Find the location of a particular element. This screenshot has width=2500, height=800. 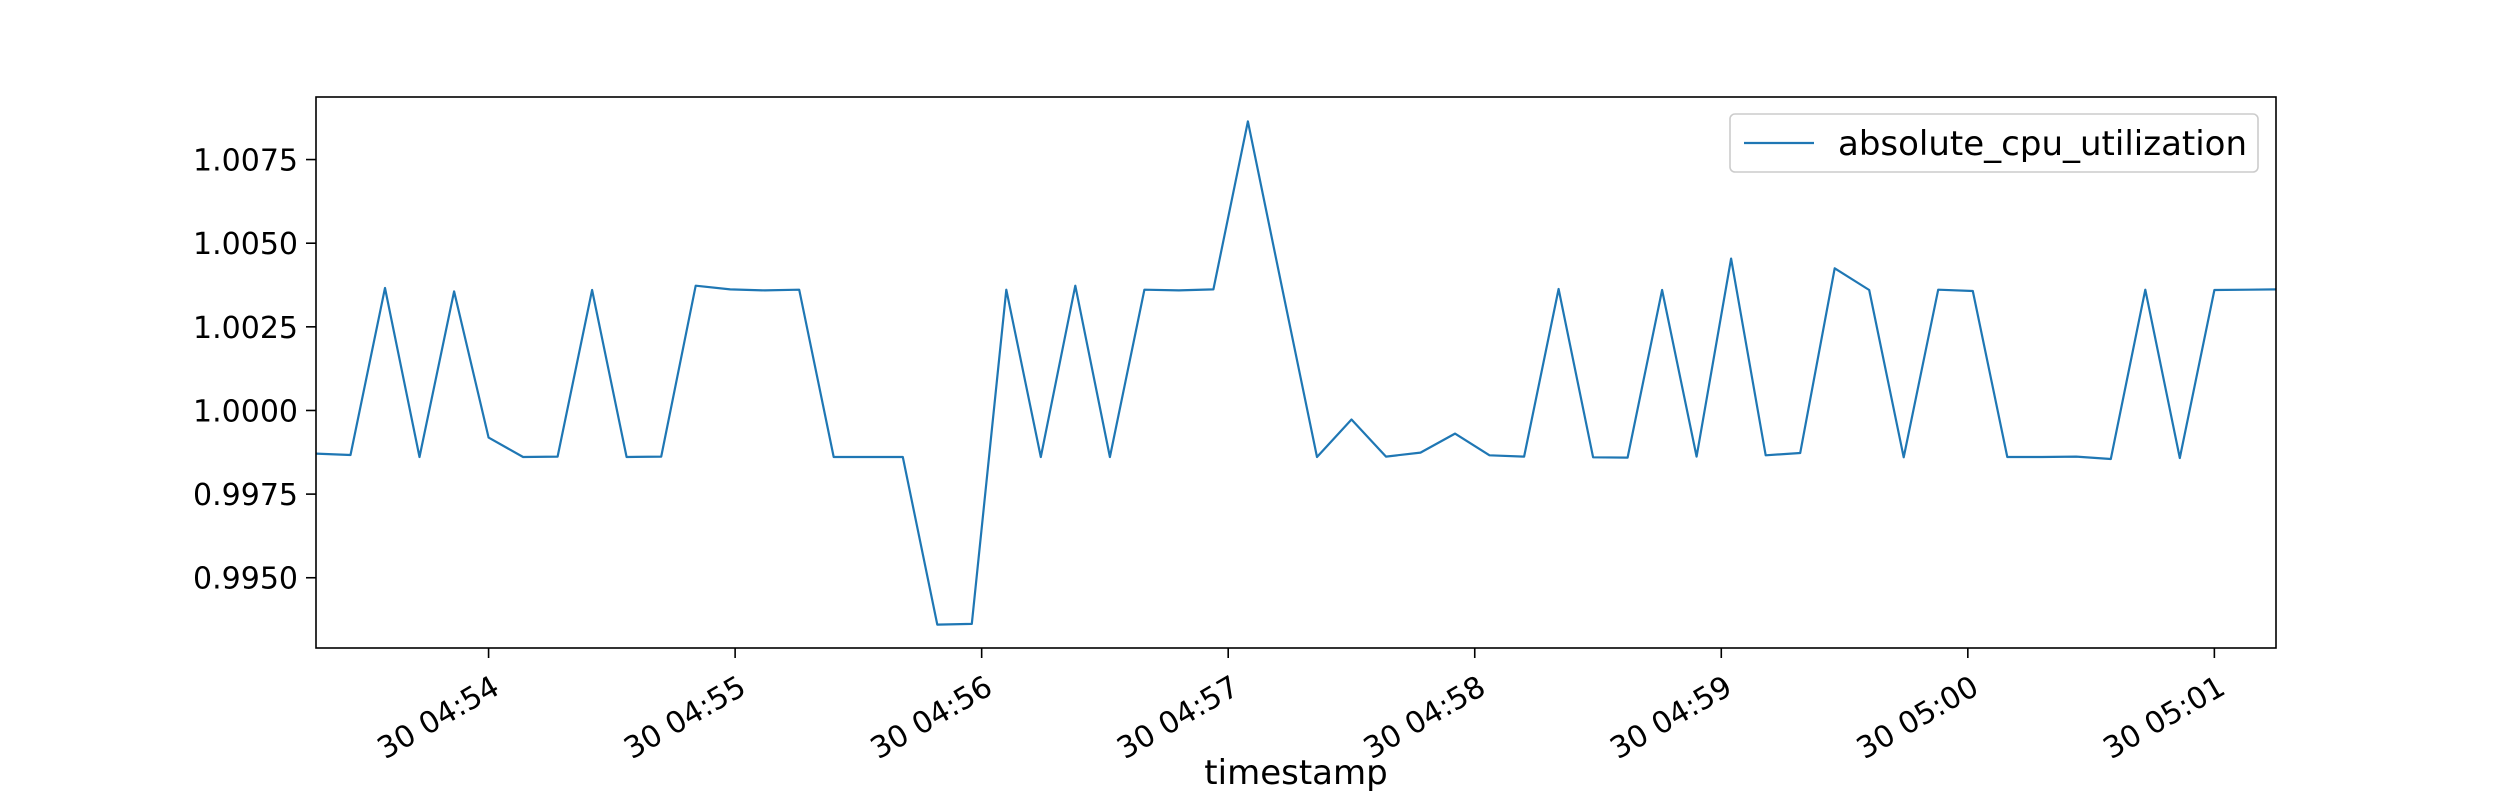

x-tick-label: 30 04:54 is located at coordinates (439, 717).